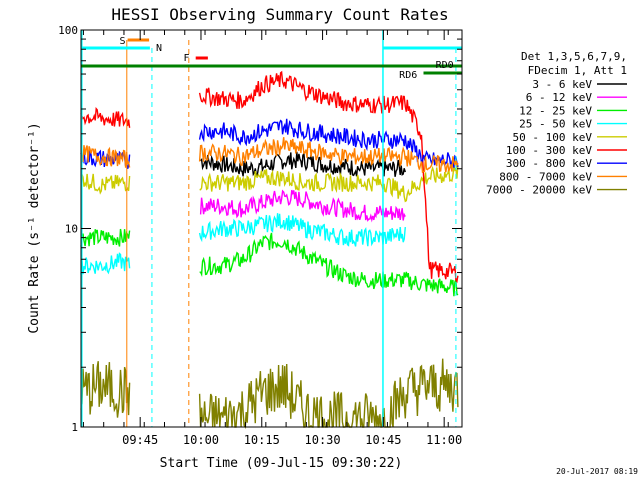 The width and height of the screenshot is (640, 480). I want to click on legend-entry-label: 12 - 25 keV, so click(555, 110).